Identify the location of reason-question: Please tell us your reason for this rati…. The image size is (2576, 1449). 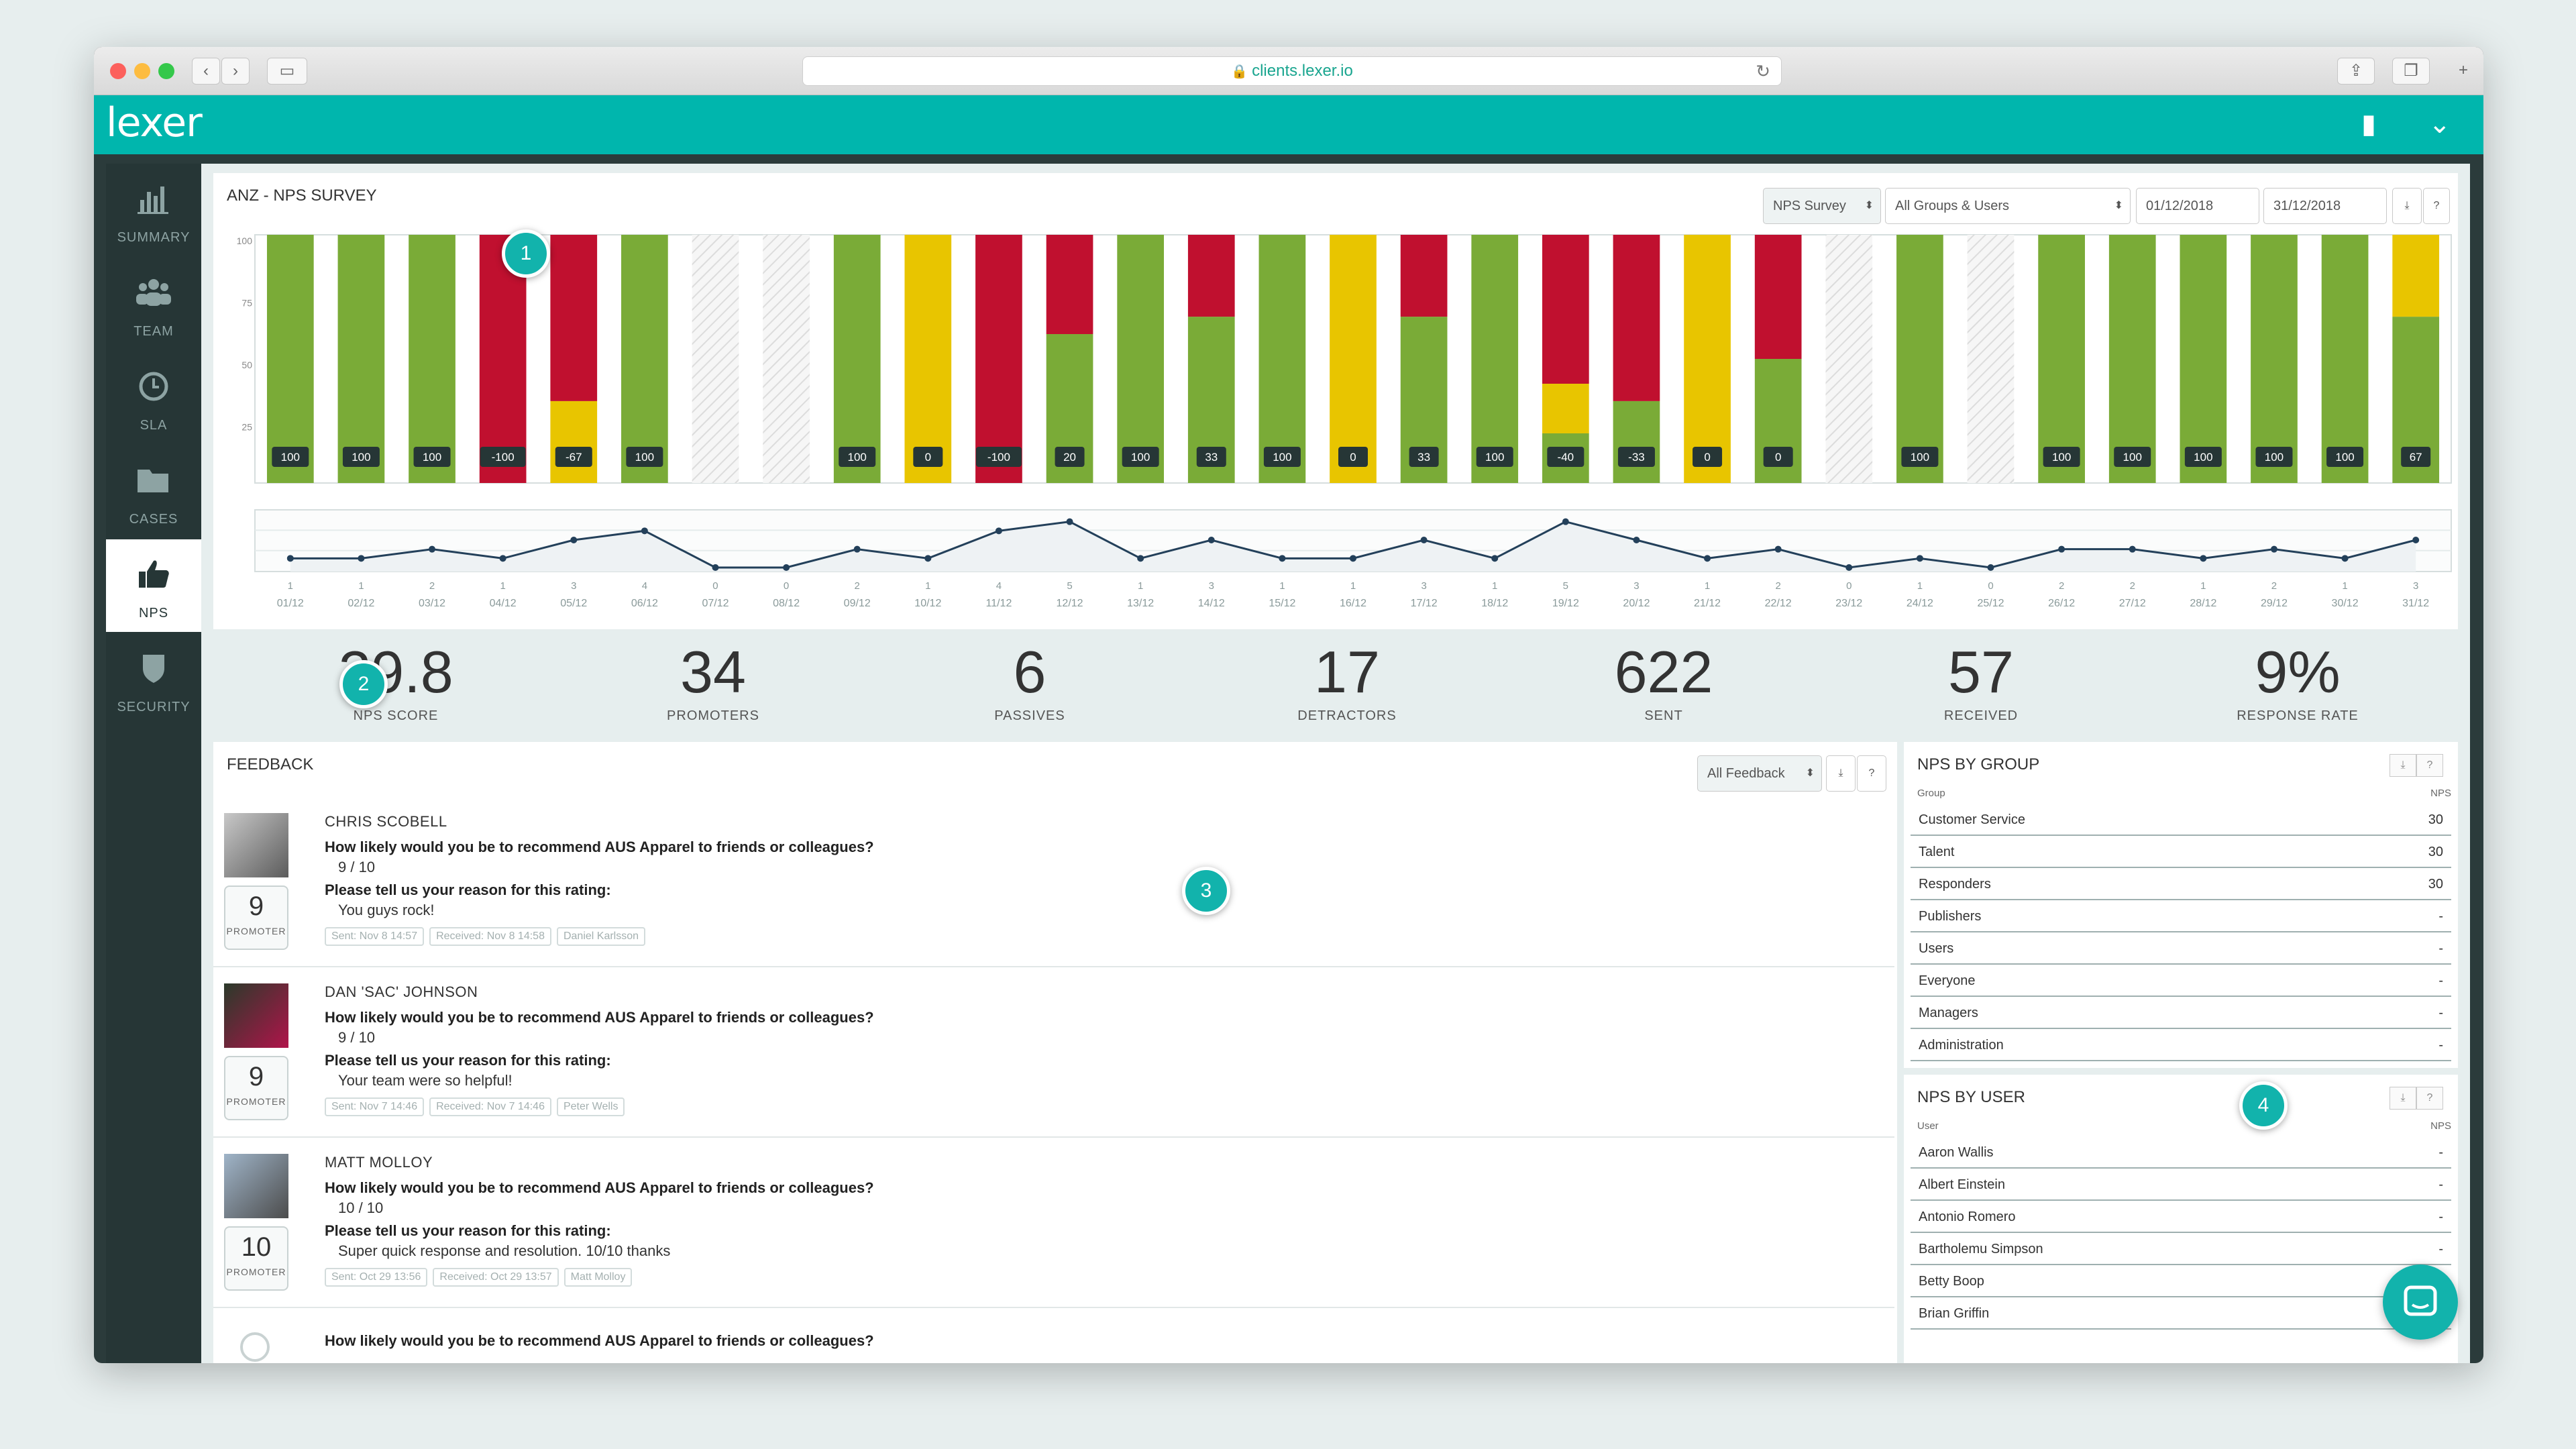
(468, 1060).